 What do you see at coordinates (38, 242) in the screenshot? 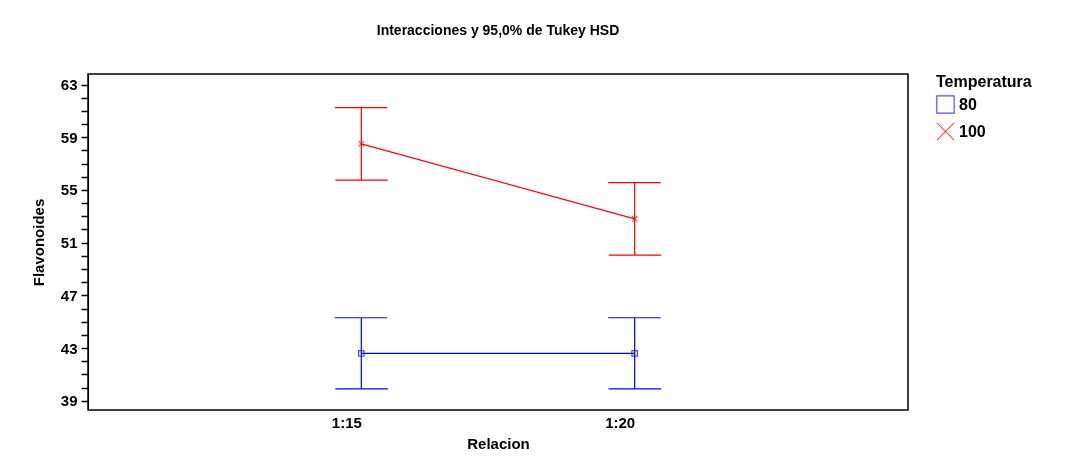
I see `y-axis-title: Flavonoides` at bounding box center [38, 242].